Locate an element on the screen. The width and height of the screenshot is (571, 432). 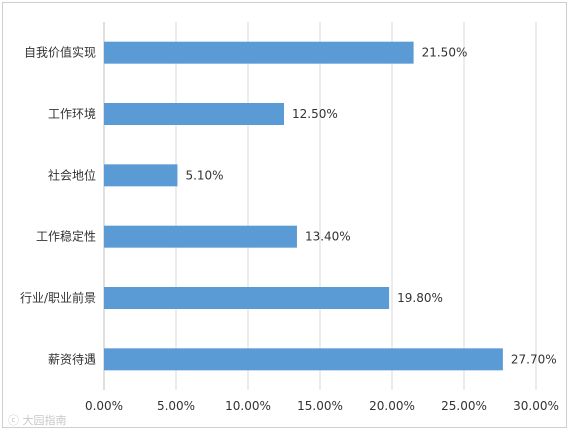
x-tick-label-4: 20.00% is located at coordinates (392, 406).